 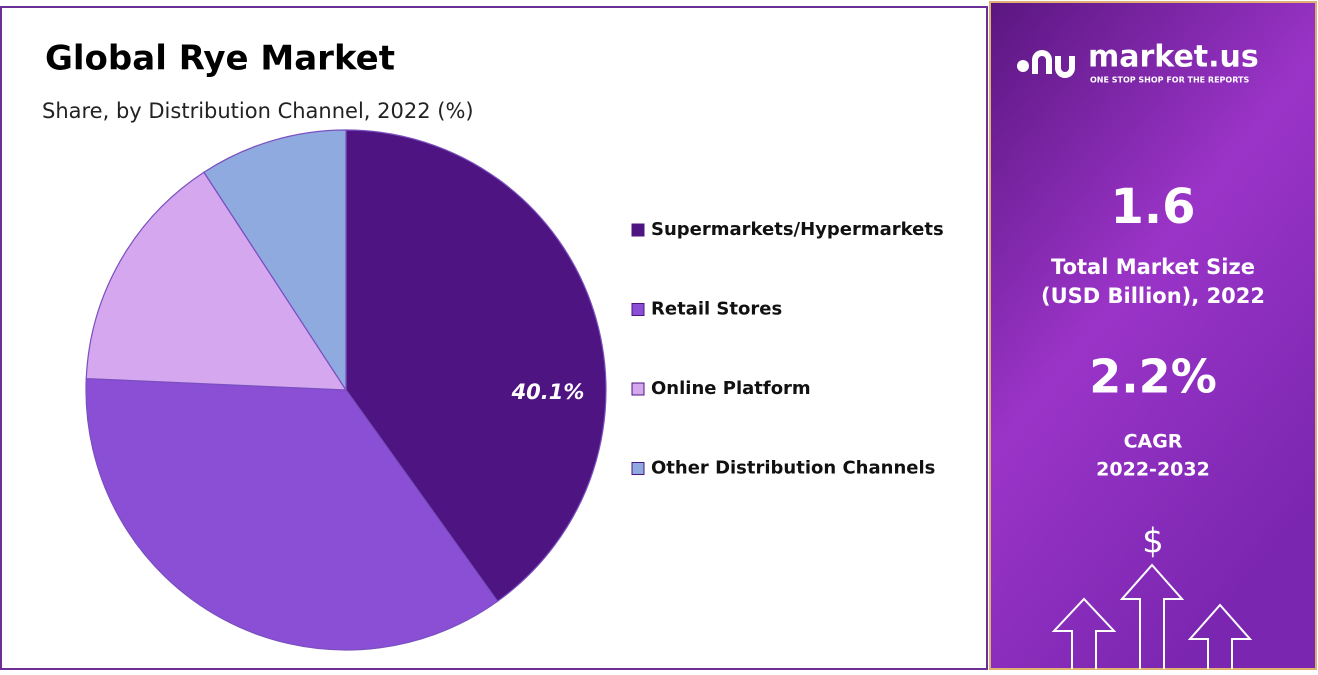 I want to click on chart-subtitle: Share, by Distribution Channel, 2022 (%), so click(x=258, y=111).